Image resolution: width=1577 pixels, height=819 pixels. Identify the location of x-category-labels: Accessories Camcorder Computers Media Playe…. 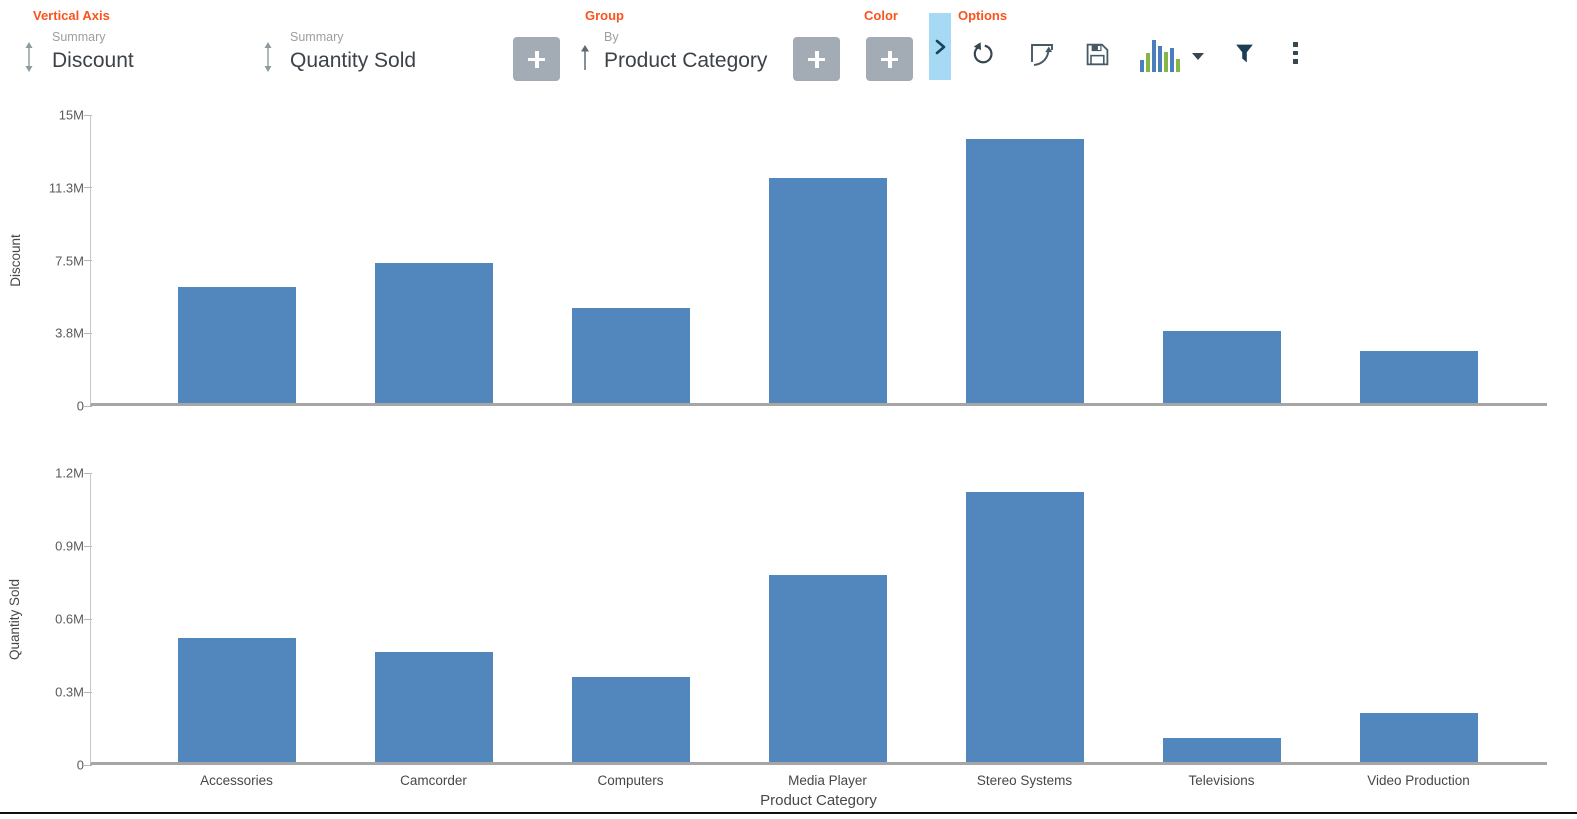
(818, 780).